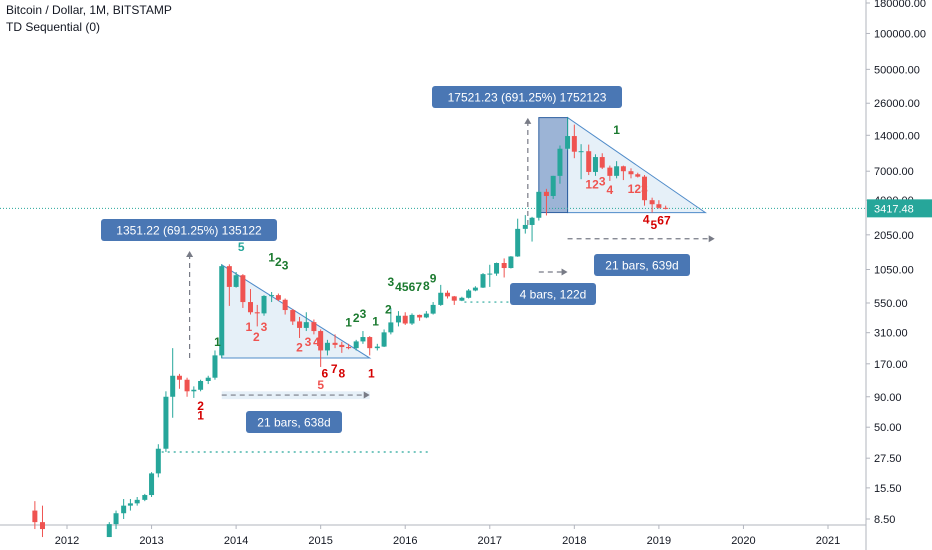 Image resolution: width=932 pixels, height=550 pixels. Describe the element at coordinates (891, 365) in the screenshot. I see `y-tick-label: 170.00` at that location.